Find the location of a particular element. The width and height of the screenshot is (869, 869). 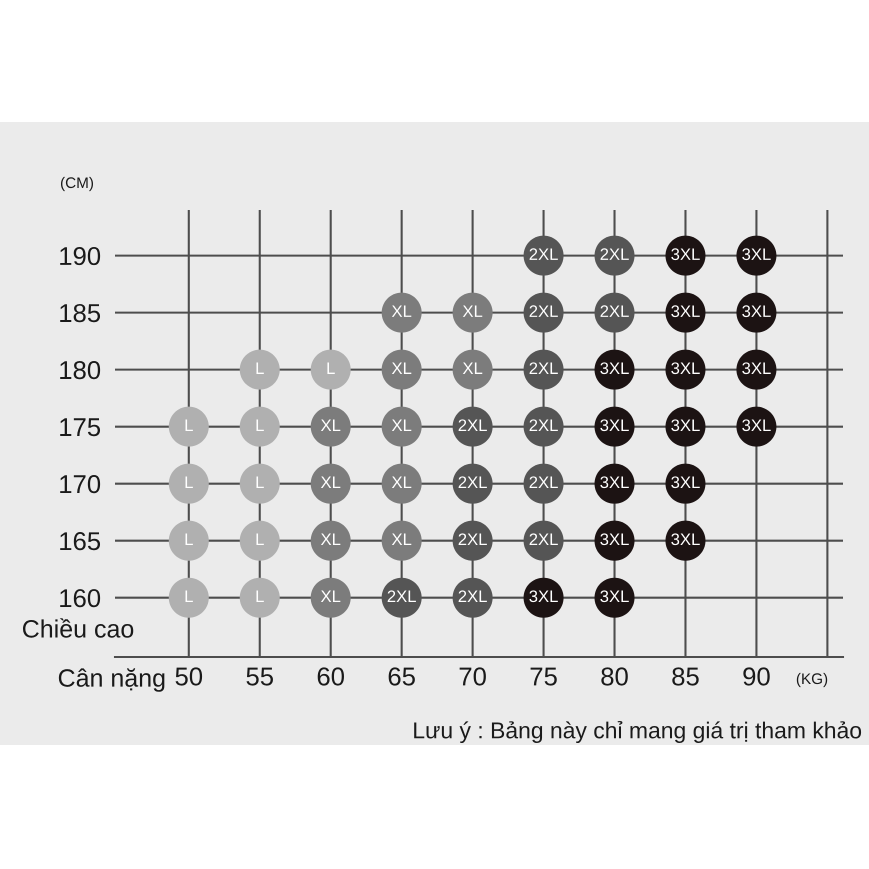

y-tick-label: 190 is located at coordinates (80, 256).